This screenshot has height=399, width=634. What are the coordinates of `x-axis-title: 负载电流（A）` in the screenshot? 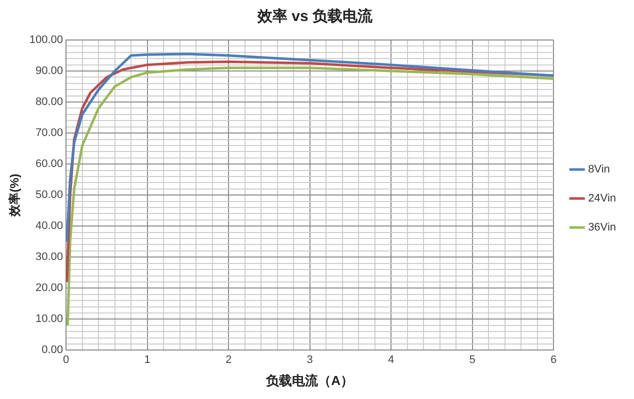 It's located at (309, 380).